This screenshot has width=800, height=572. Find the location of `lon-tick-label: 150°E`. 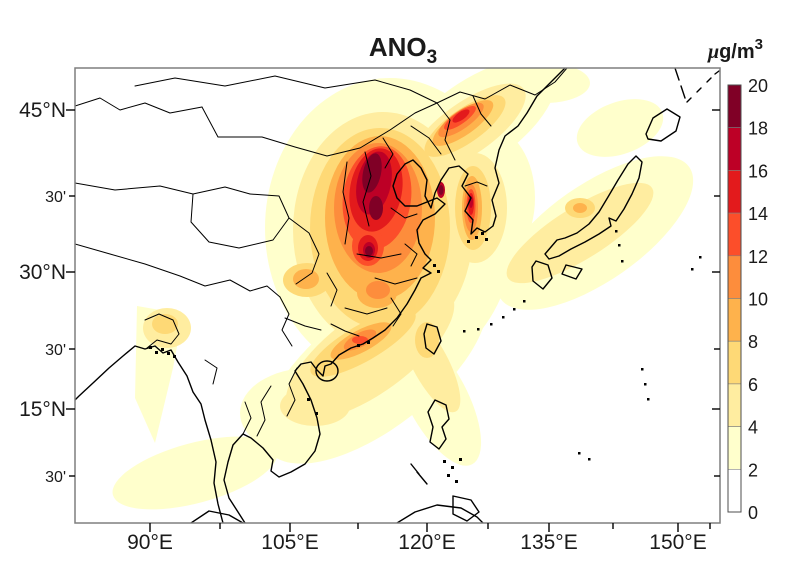

lon-tick-label: 150°E is located at coordinates (677, 542).